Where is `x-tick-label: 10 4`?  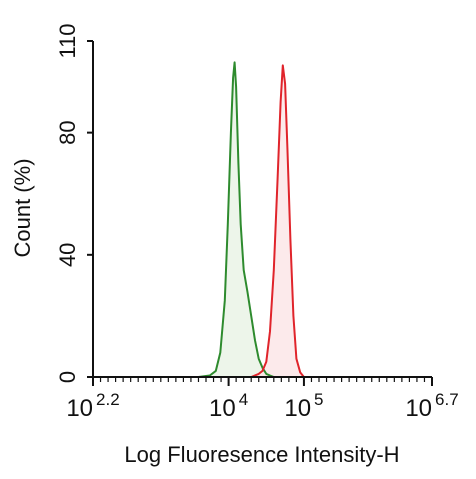
x-tick-label: 10 4 is located at coordinates (228, 406).